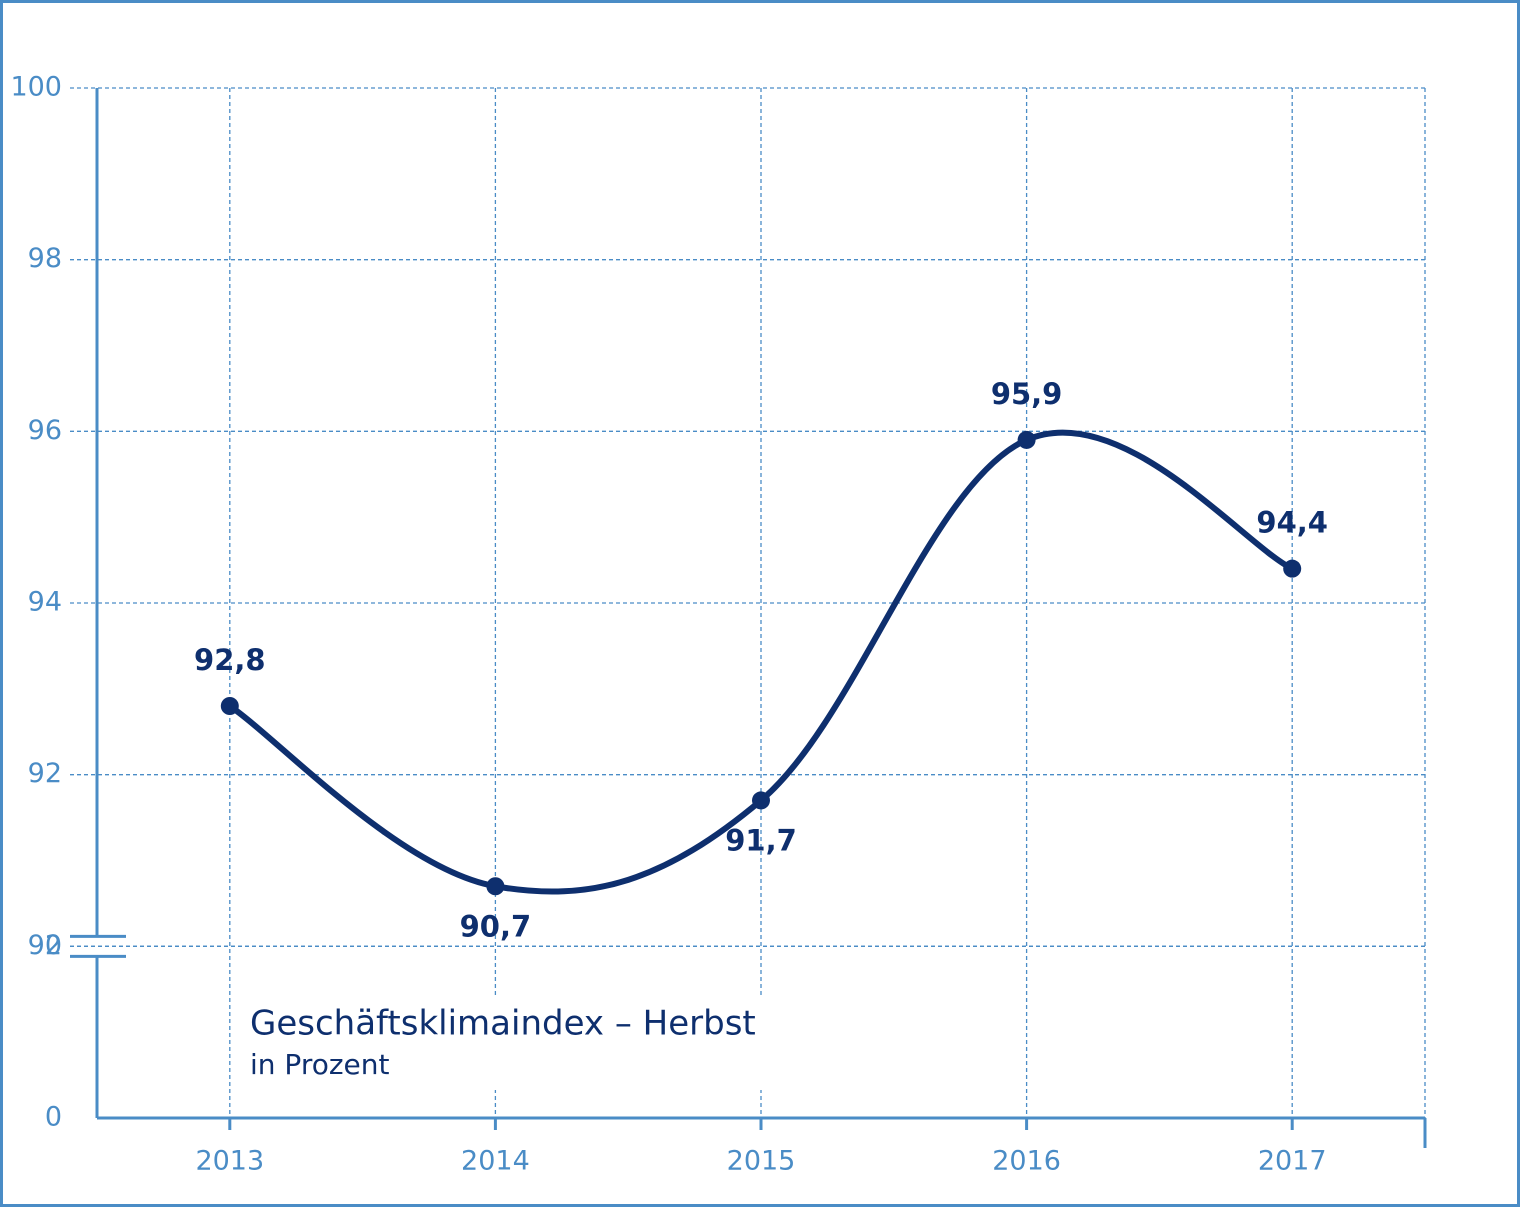 The height and width of the screenshot is (1207, 1520). What do you see at coordinates (761, 1161) in the screenshot?
I see `x-tick-label: 2015` at bounding box center [761, 1161].